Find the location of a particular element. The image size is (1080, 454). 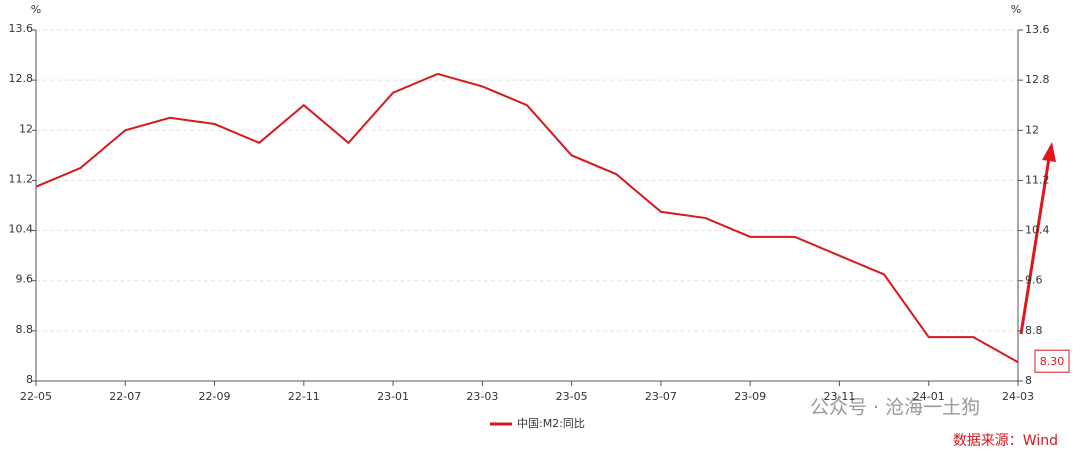

value-label-box is located at coordinates (1052, 361).